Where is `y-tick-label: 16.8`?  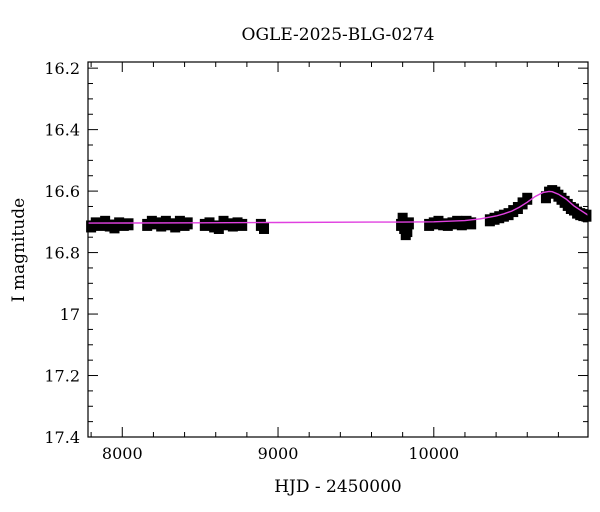
y-tick-label: 16.8 is located at coordinates (62, 253).